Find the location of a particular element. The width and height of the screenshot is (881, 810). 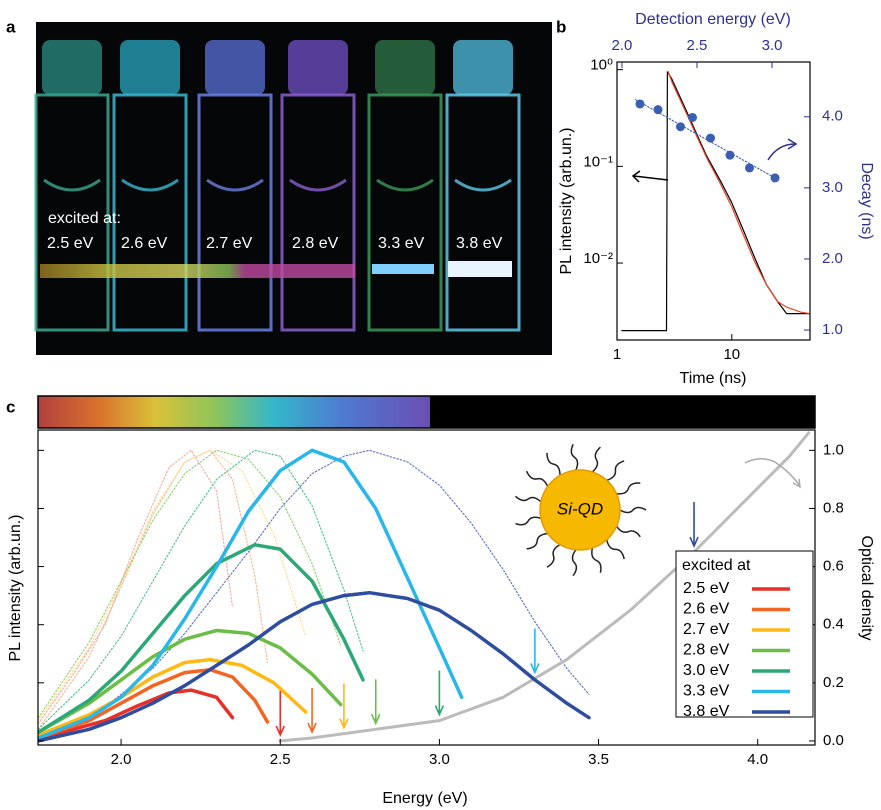

photo-label: 2.5 eV is located at coordinates (70, 243).